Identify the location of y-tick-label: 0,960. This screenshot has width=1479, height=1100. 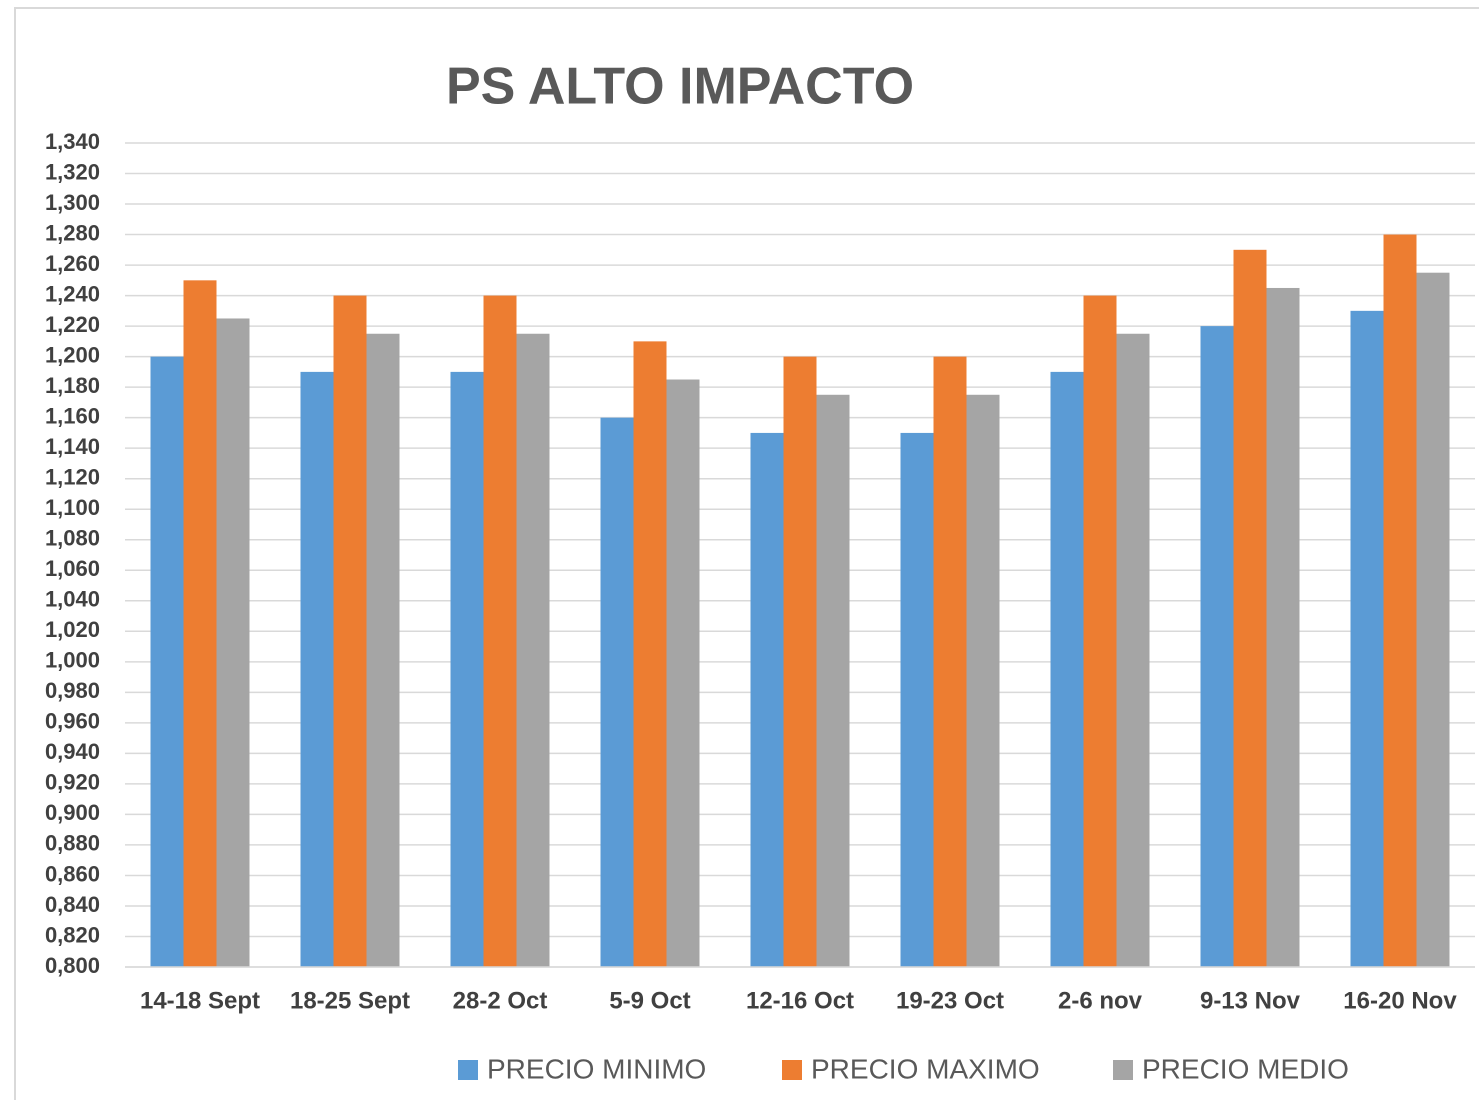
(72, 721).